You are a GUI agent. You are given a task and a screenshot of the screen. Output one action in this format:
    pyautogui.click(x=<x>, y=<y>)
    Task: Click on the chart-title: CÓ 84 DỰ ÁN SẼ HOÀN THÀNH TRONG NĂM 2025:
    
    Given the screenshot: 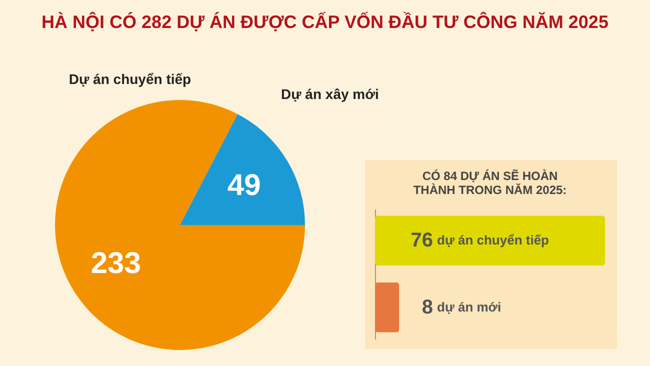 What is the action you would take?
    pyautogui.click(x=490, y=183)
    